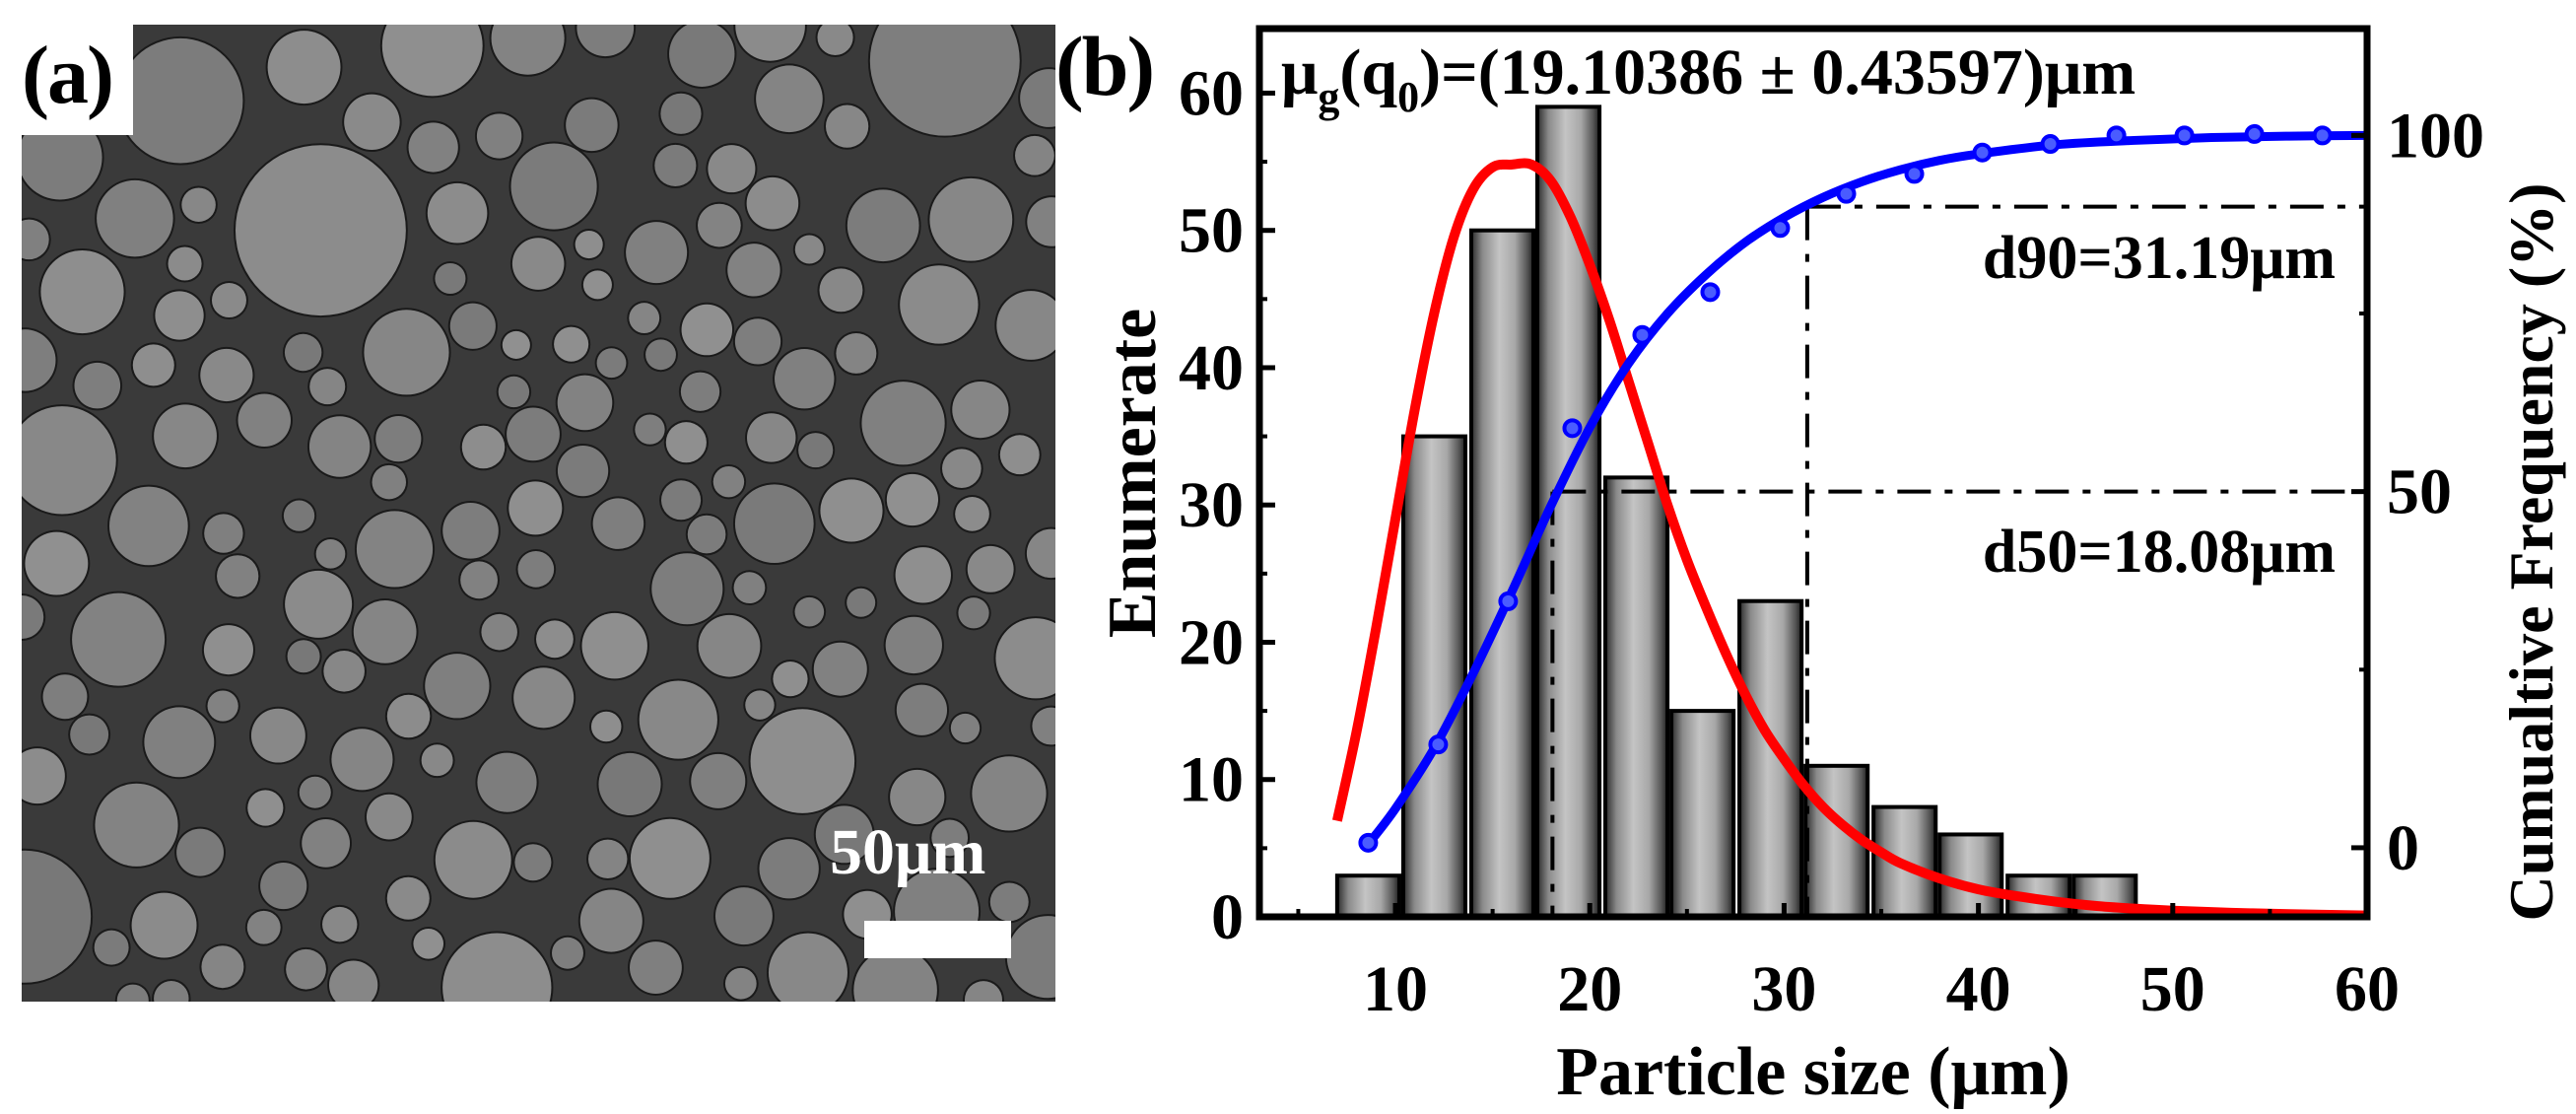 The width and height of the screenshot is (2576, 1114). I want to click on mean-annotation: μg(q0)=(19.10386 ± 0.43597)μm, so click(1708, 79).